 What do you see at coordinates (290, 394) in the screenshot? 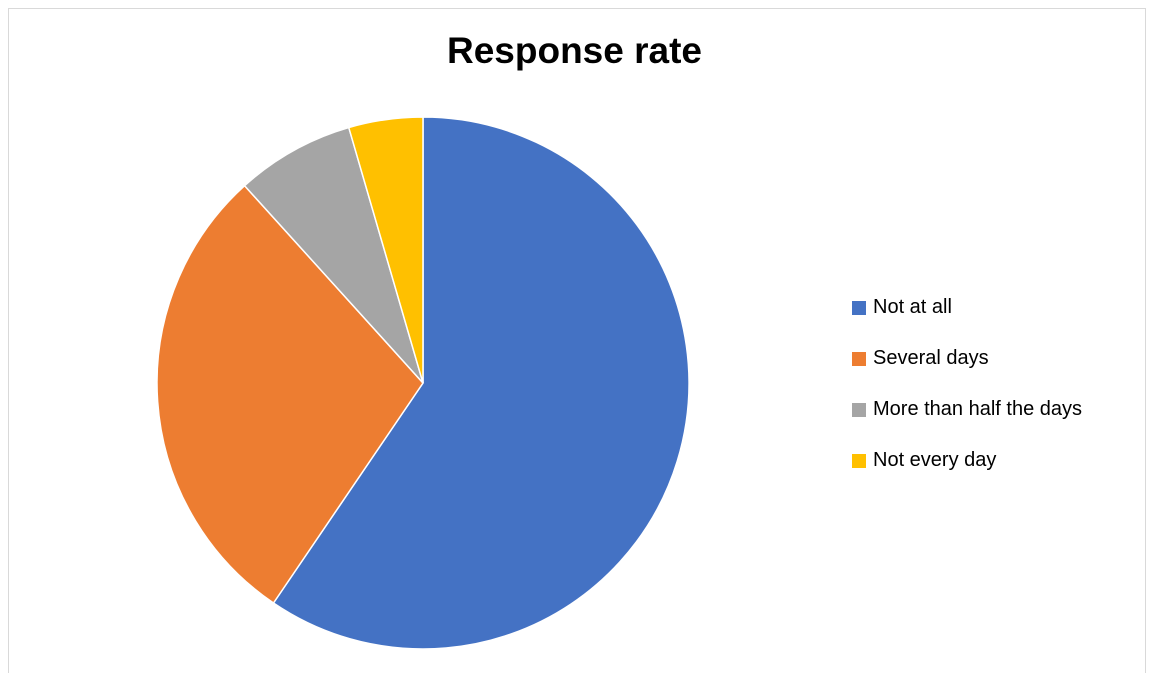
I see `pie-slice-several-days` at bounding box center [290, 394].